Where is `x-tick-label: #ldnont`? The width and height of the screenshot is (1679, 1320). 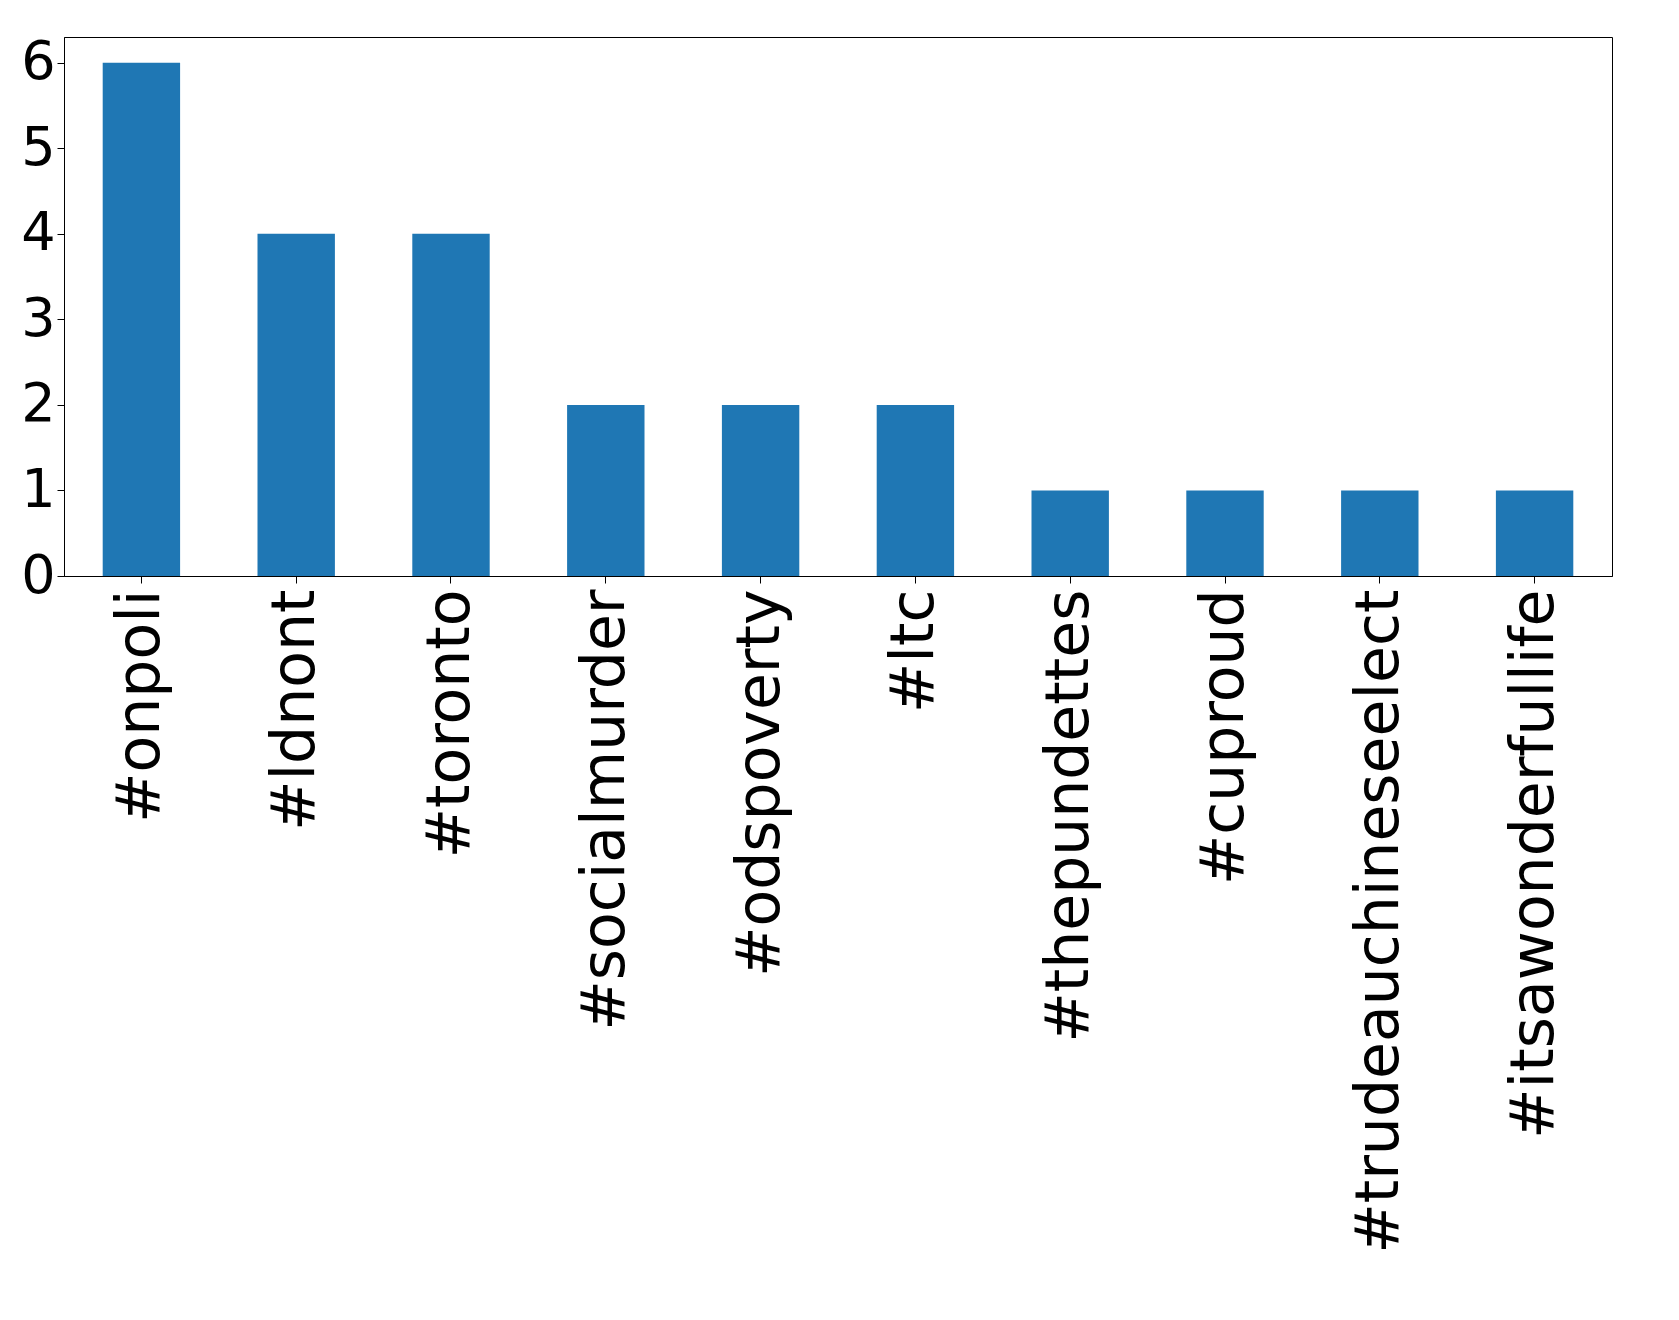 x-tick-label: #ldnont is located at coordinates (293, 710).